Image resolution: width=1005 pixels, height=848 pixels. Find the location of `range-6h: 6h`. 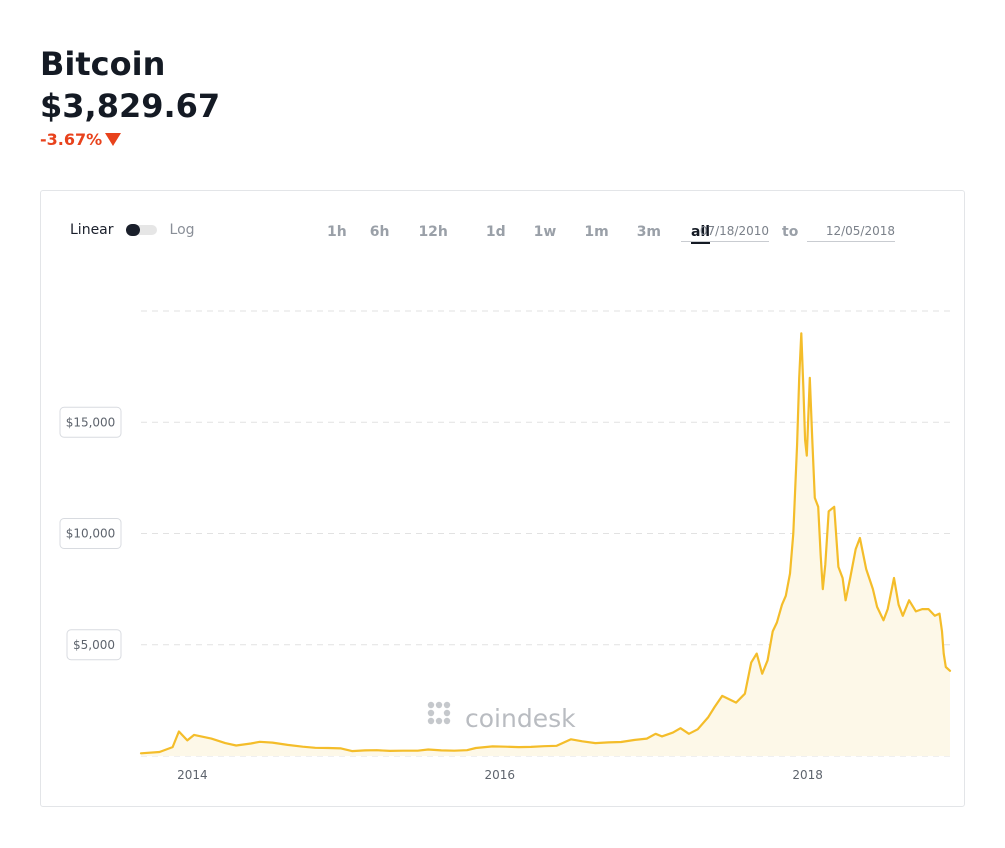

range-6h: 6h is located at coordinates (379, 232).